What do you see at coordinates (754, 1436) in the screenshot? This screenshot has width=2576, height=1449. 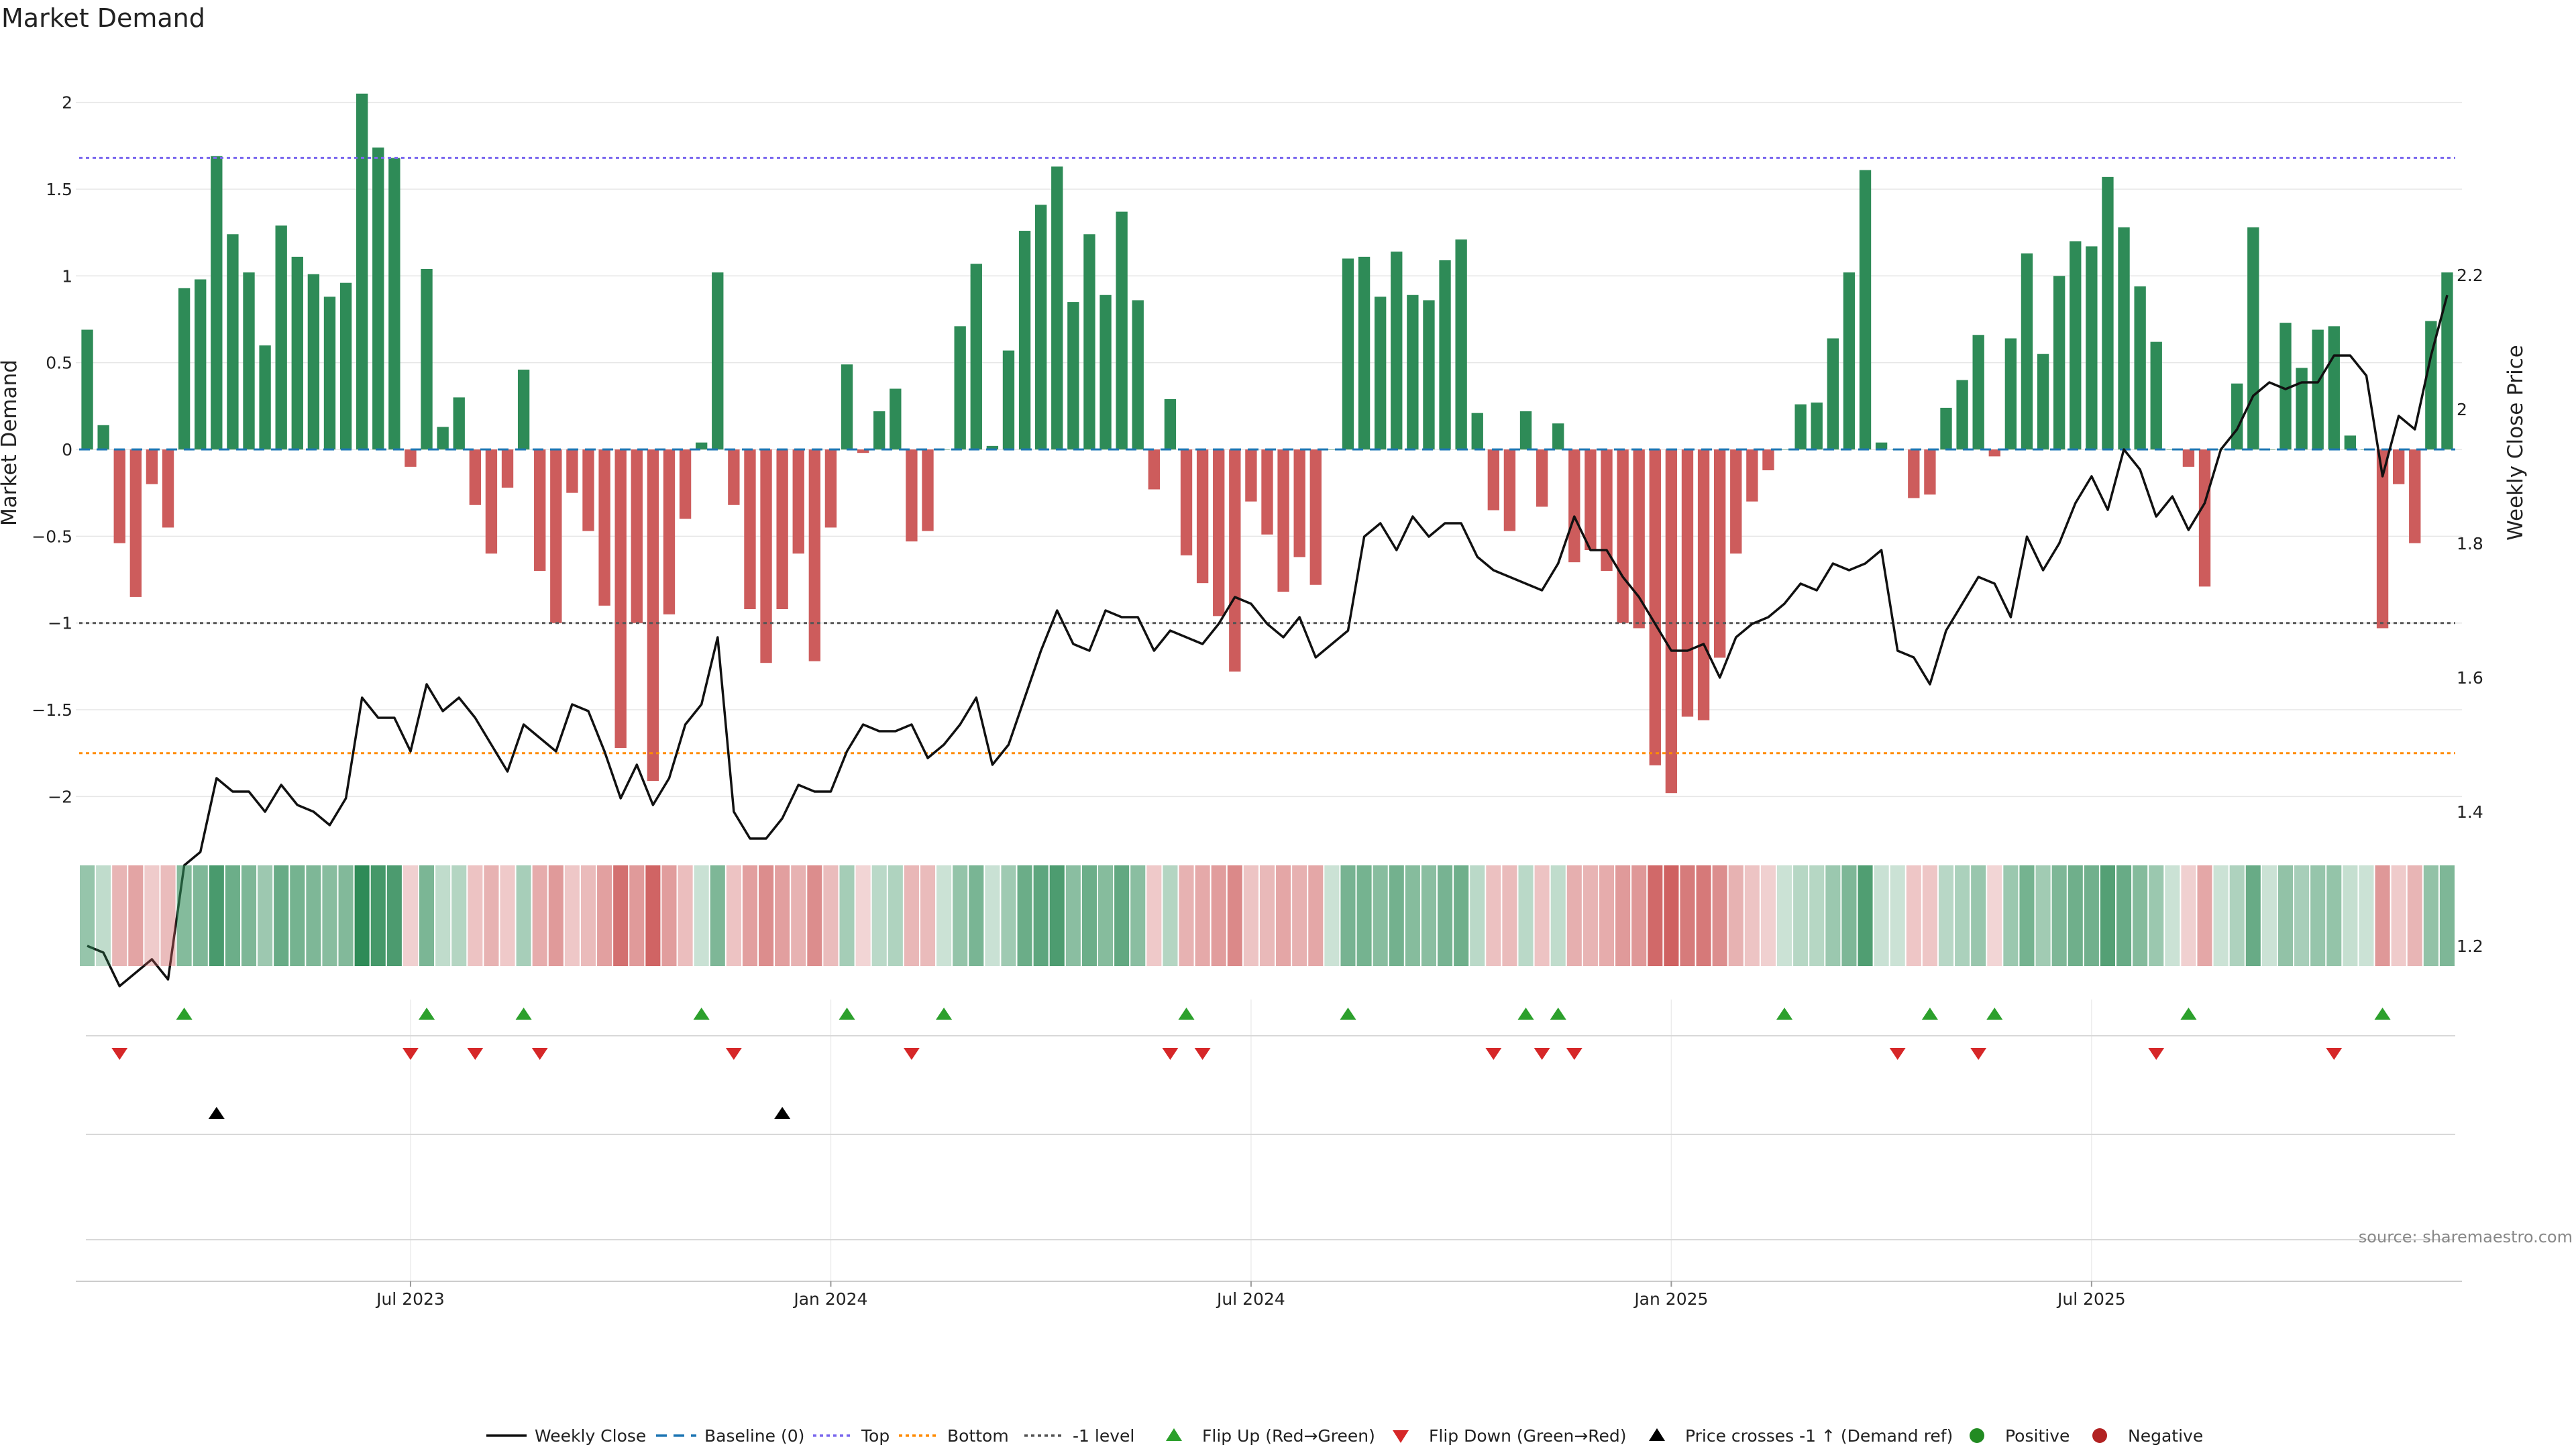 I see `legend-label: Baseline (0)` at bounding box center [754, 1436].